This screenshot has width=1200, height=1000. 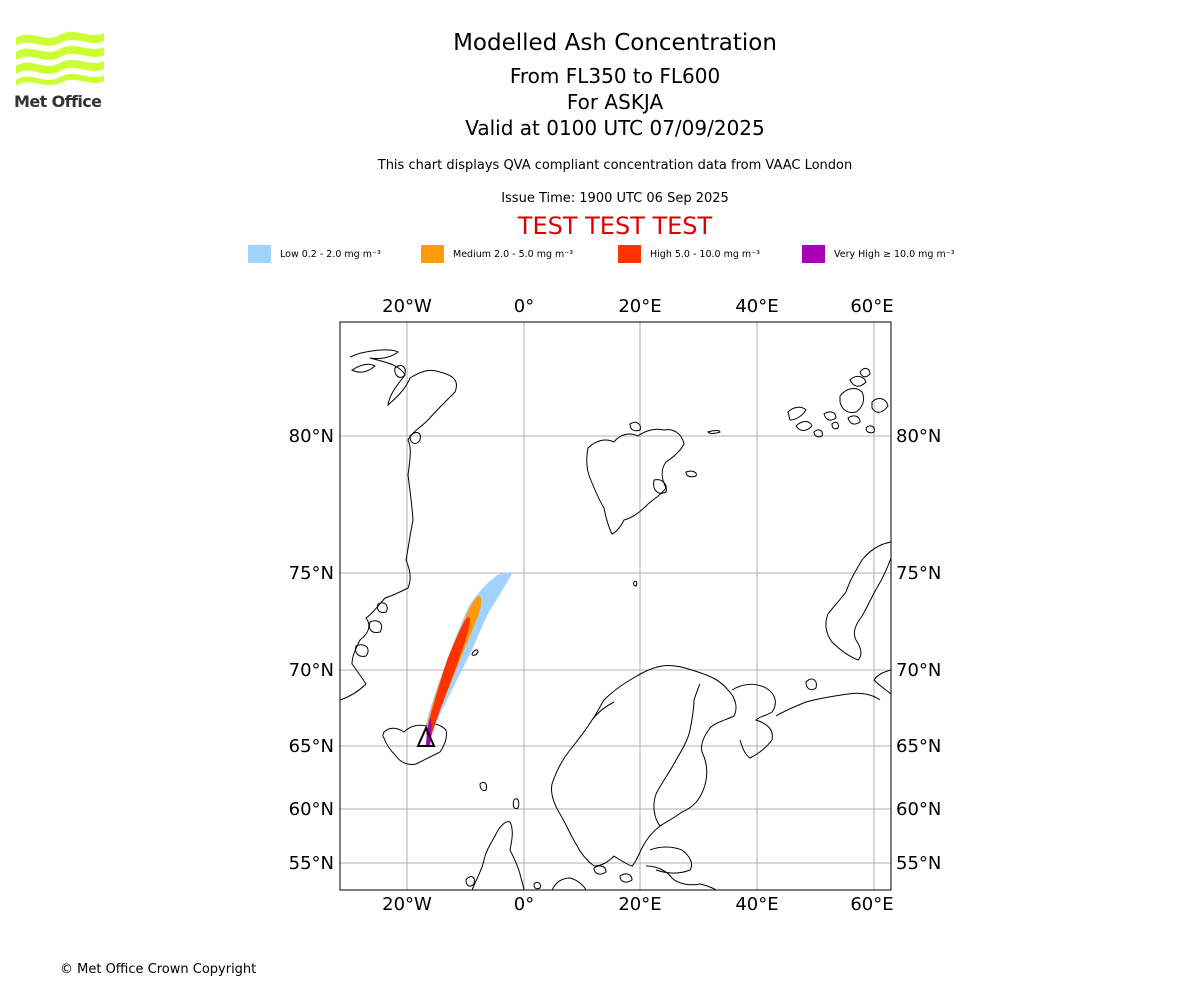 What do you see at coordinates (871, 306) in the screenshot?
I see `lon-label-60e-top: 60°E` at bounding box center [871, 306].